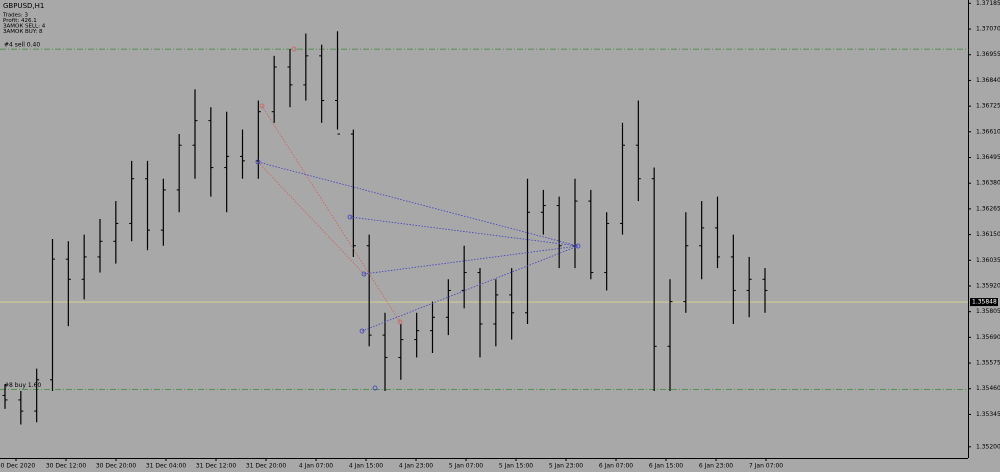 This screenshot has width=1000, height=472. What do you see at coordinates (566, 466) in the screenshot?
I see `x-tick-label: 5 Jan 23:00` at bounding box center [566, 466].